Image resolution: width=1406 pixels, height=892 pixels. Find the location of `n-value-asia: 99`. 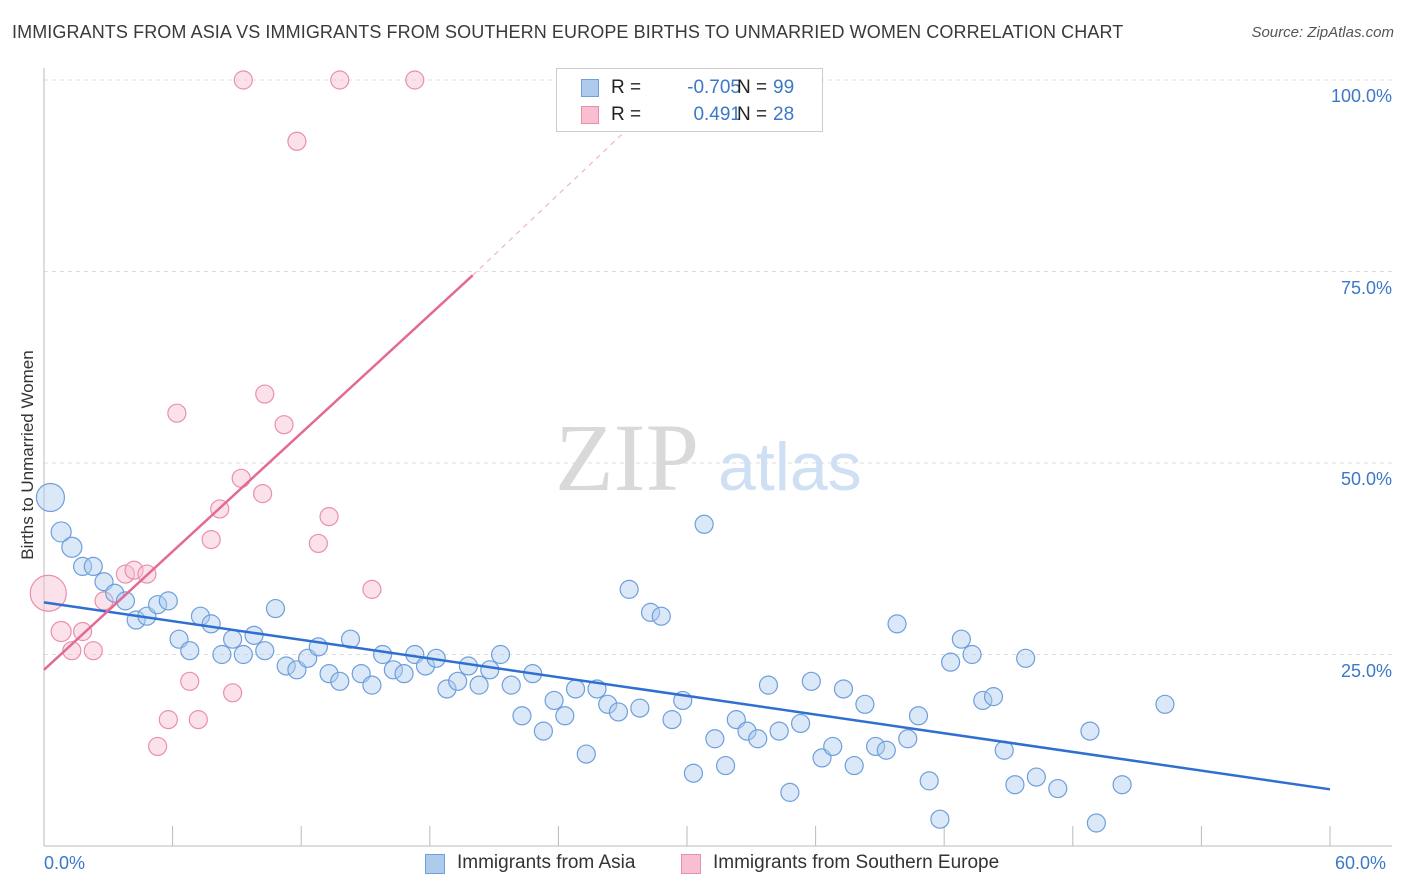

n-value-asia: 99 is located at coordinates (784, 87).